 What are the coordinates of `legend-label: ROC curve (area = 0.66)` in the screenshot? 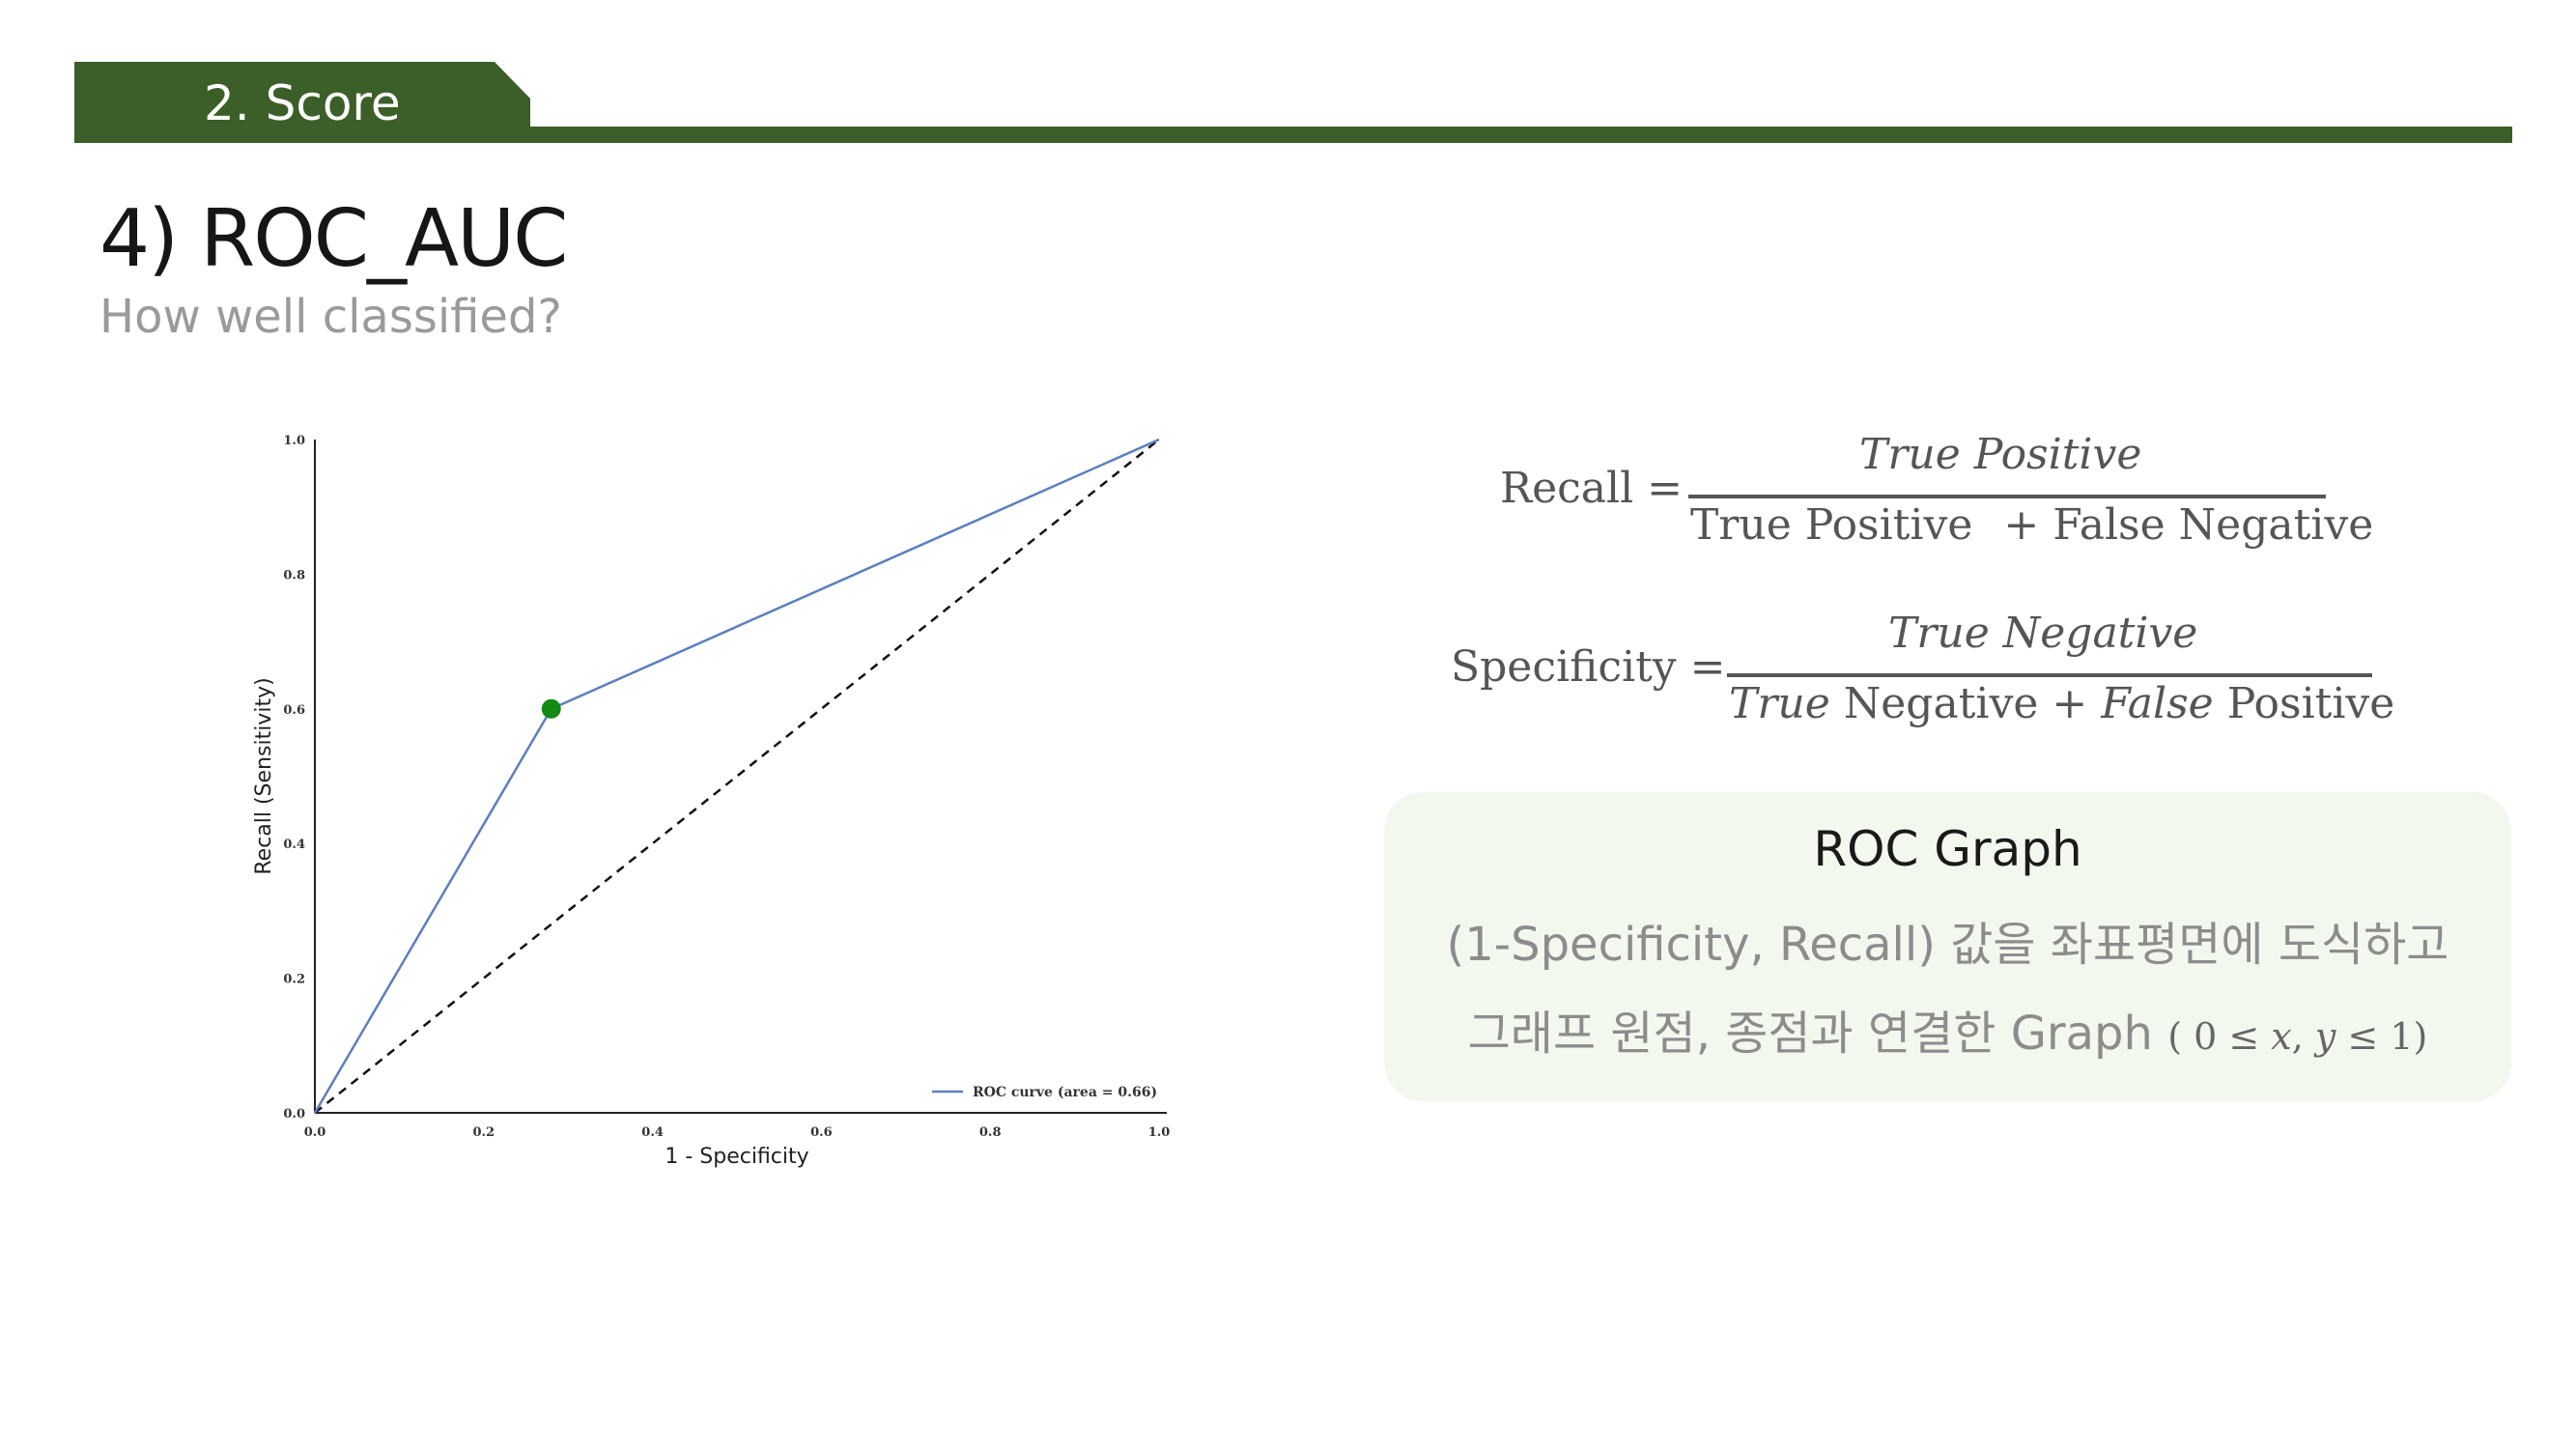 It's located at (1065, 1092).